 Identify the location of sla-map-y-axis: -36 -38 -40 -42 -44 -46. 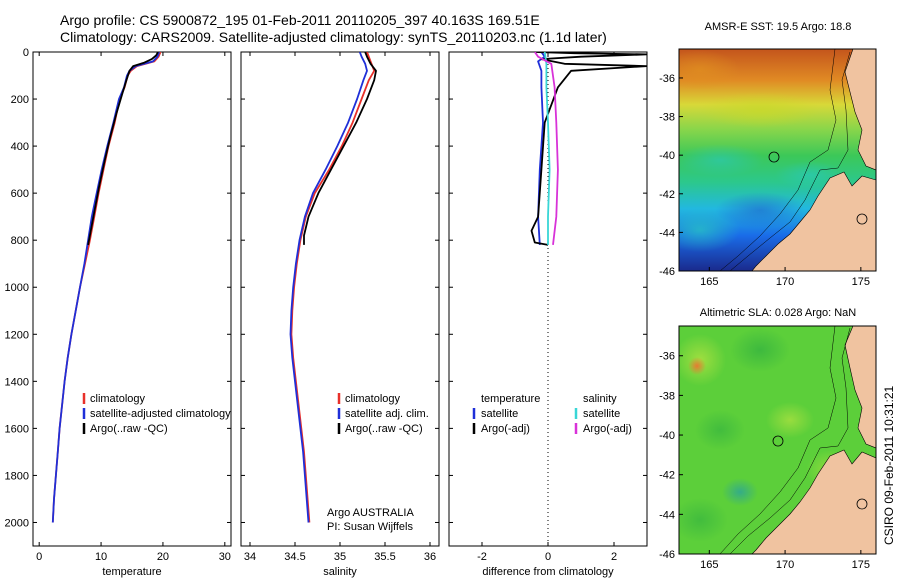
(671, 456).